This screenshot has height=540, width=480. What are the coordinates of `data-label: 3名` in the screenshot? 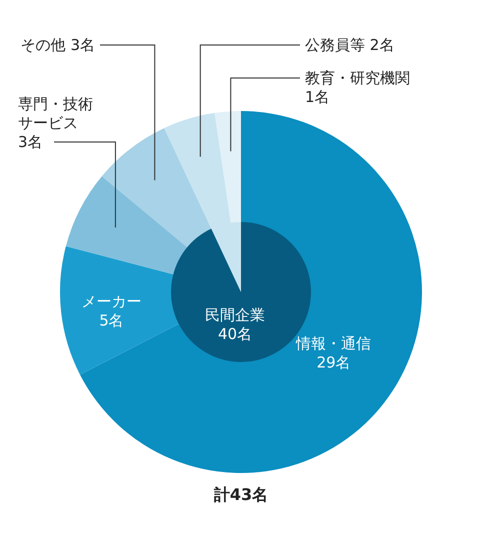 It's located at (30, 142).